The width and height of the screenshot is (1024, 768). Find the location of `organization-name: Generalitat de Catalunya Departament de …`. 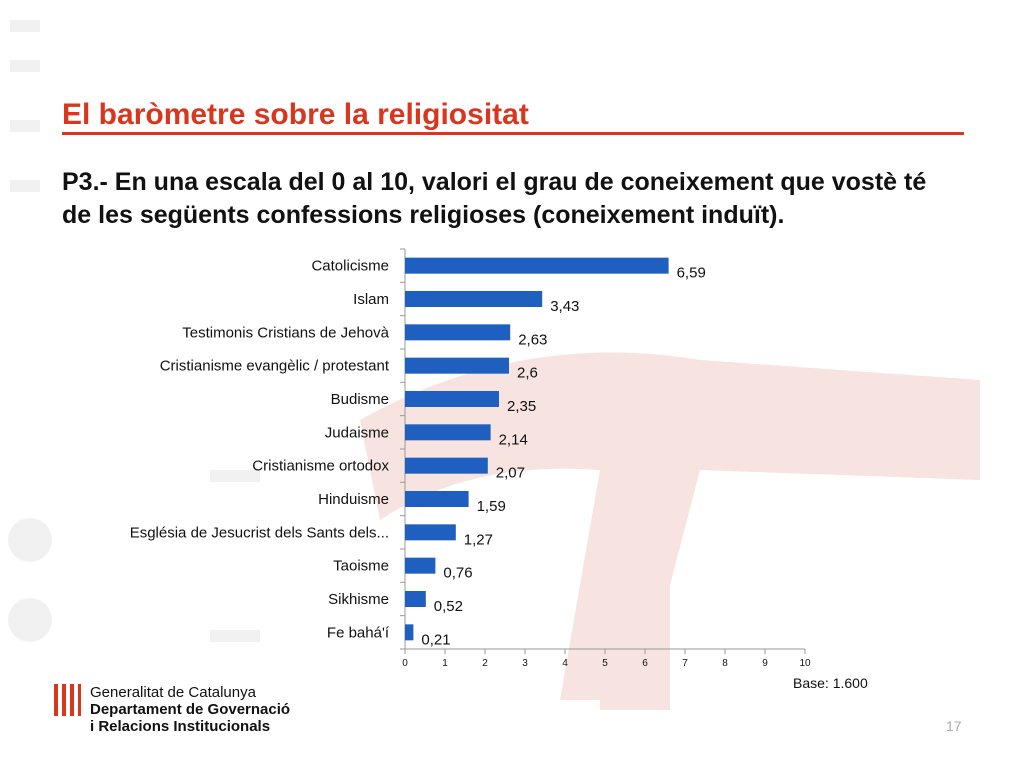

organization-name: Generalitat de Catalunya Departament de … is located at coordinates (190, 709).